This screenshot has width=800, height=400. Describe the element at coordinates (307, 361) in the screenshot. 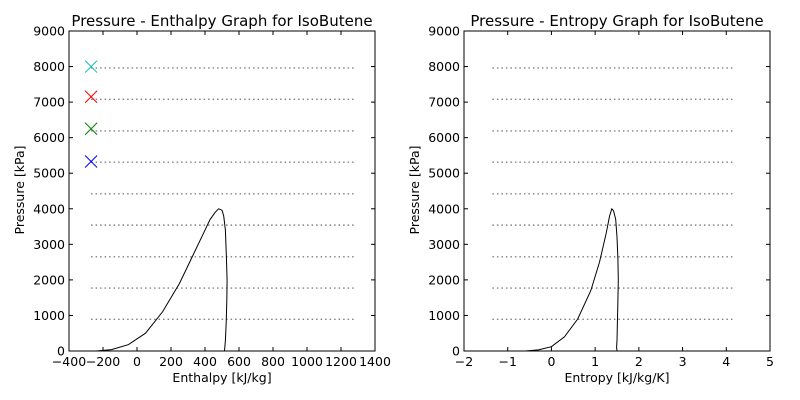

I see `x-tick-label: 1000` at that location.